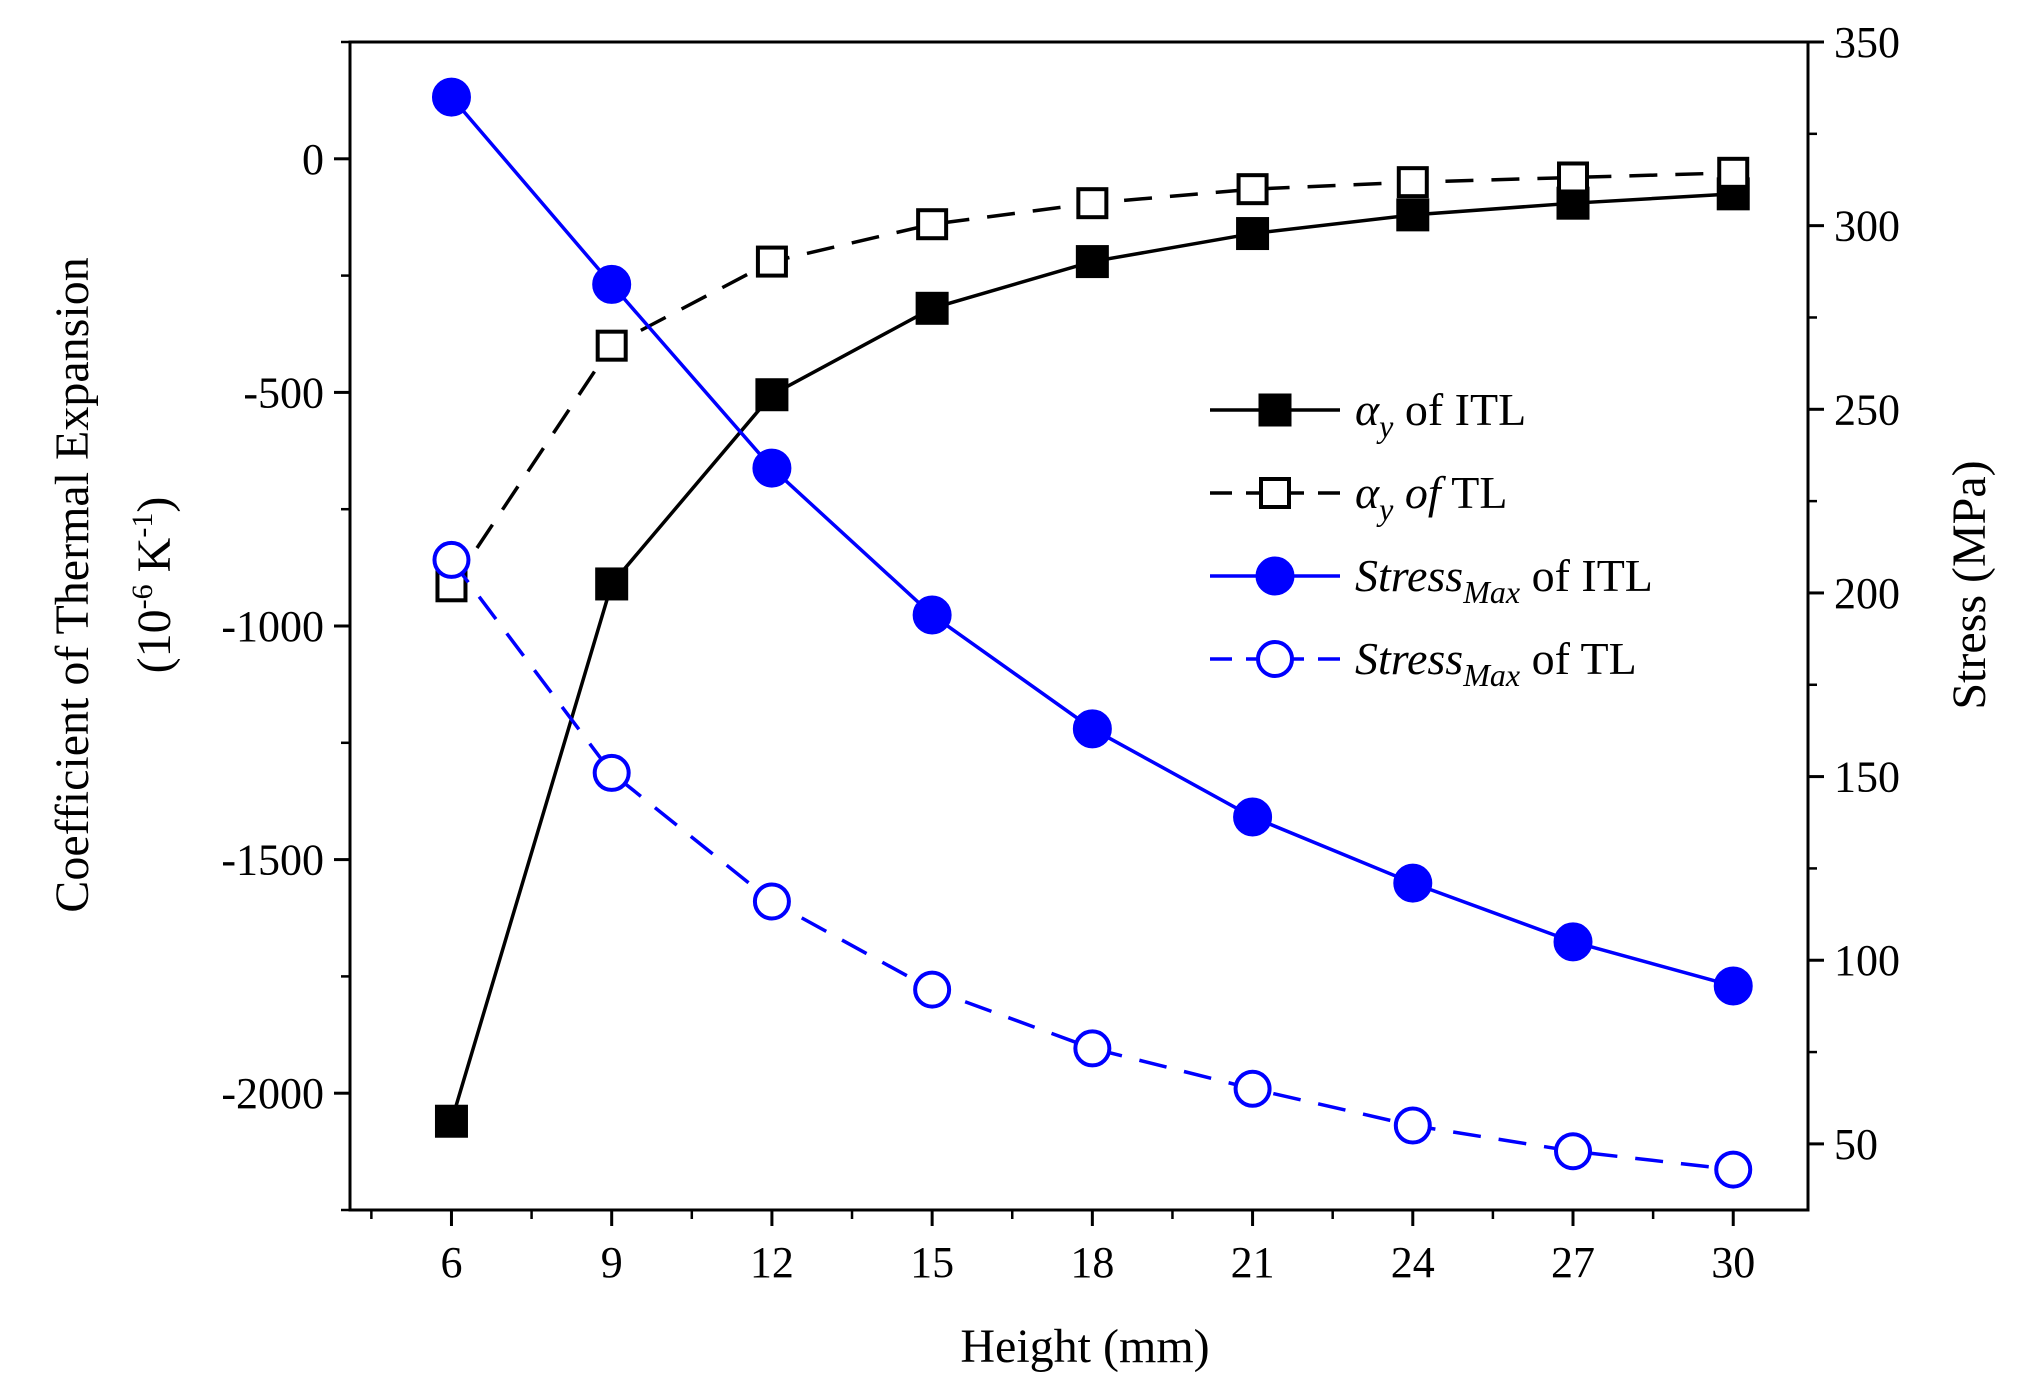 This screenshot has width=2033, height=1397. I want to click on legend-entry: StressMax of TL, so click(1423, 663).